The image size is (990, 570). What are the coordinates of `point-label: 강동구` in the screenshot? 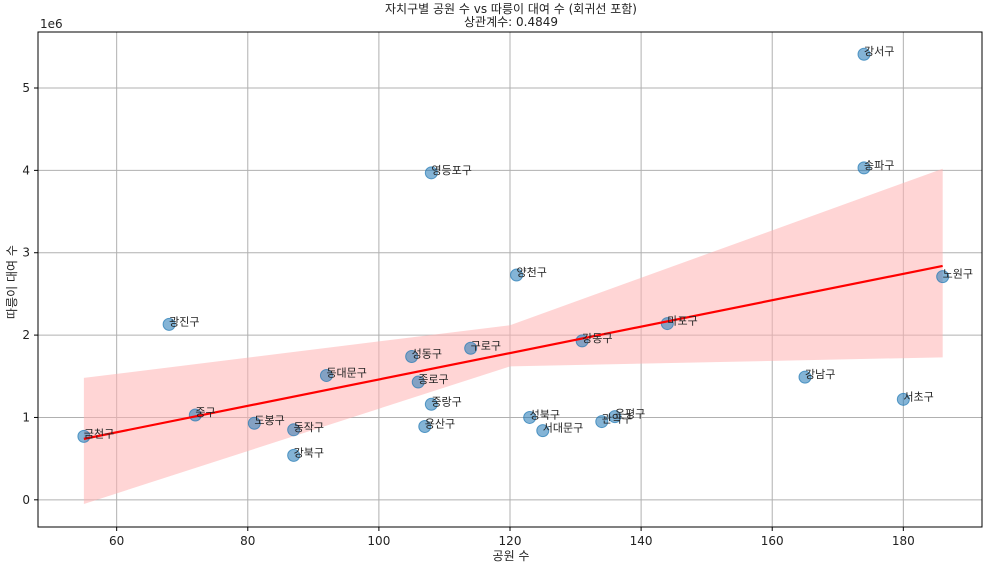 It's located at (597, 338).